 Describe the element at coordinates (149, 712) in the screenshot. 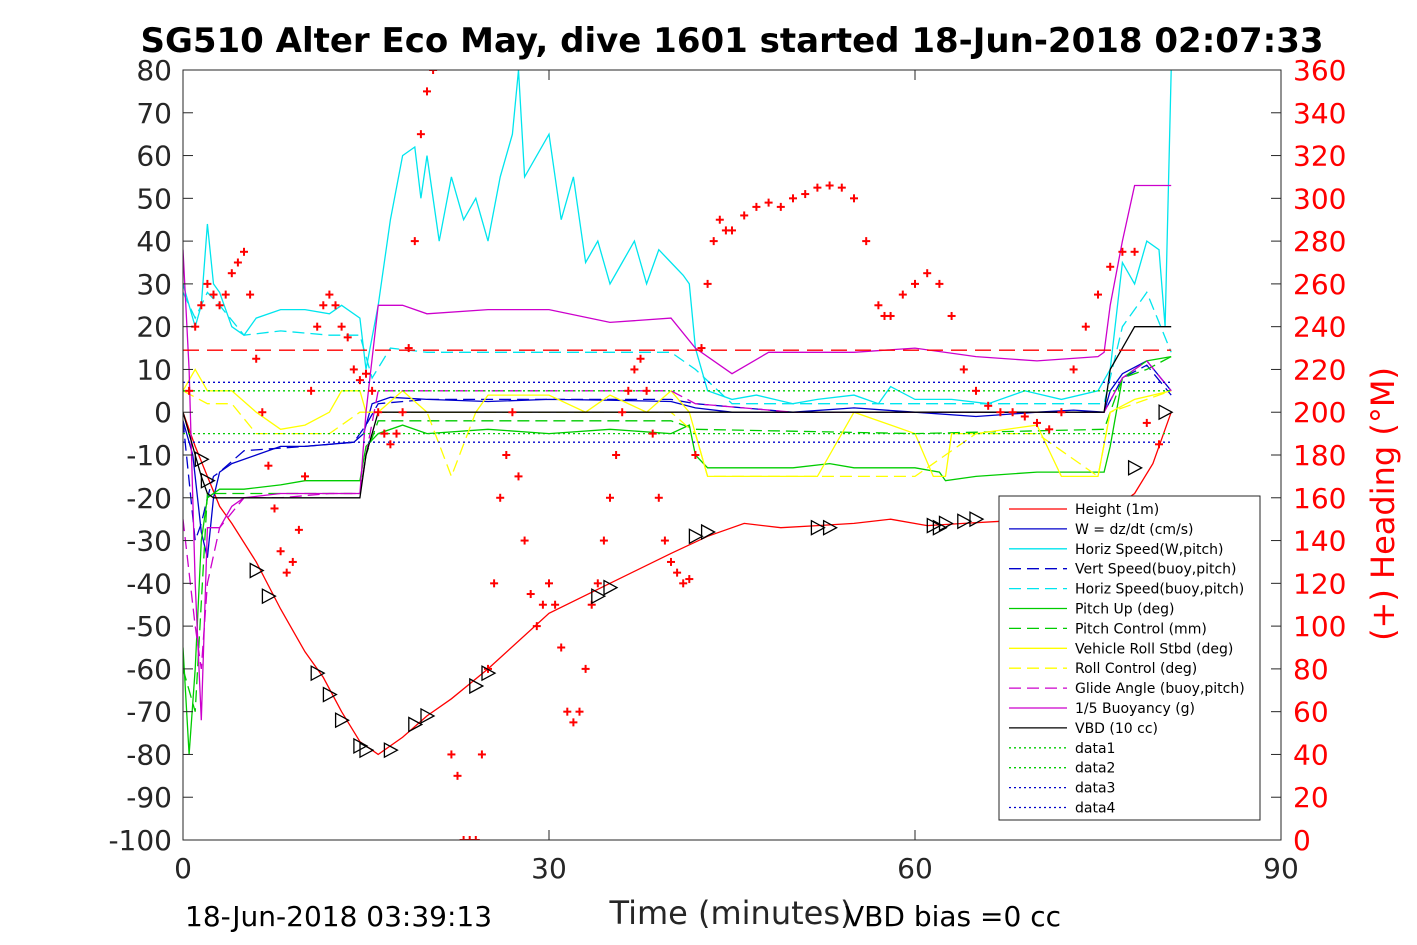

I see `y-tick-label: -70` at that location.